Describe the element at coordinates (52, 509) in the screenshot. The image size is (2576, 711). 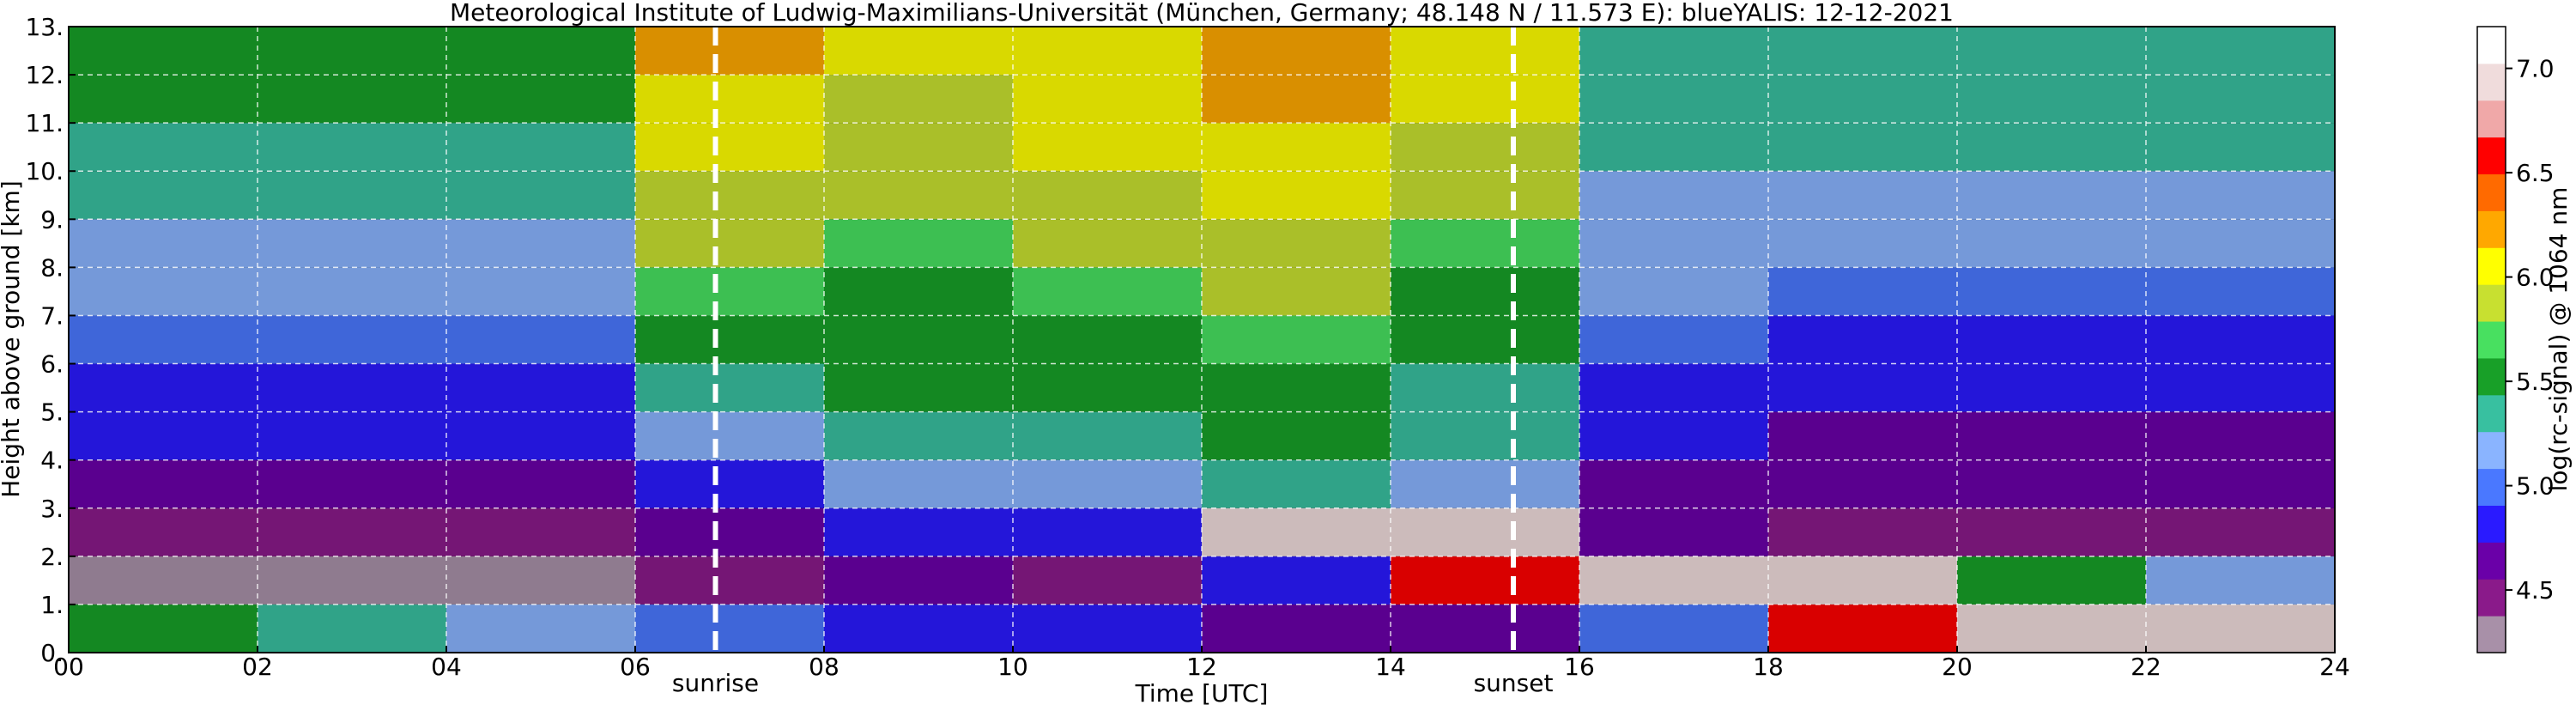
I see `y-tick-label: 3.` at that location.